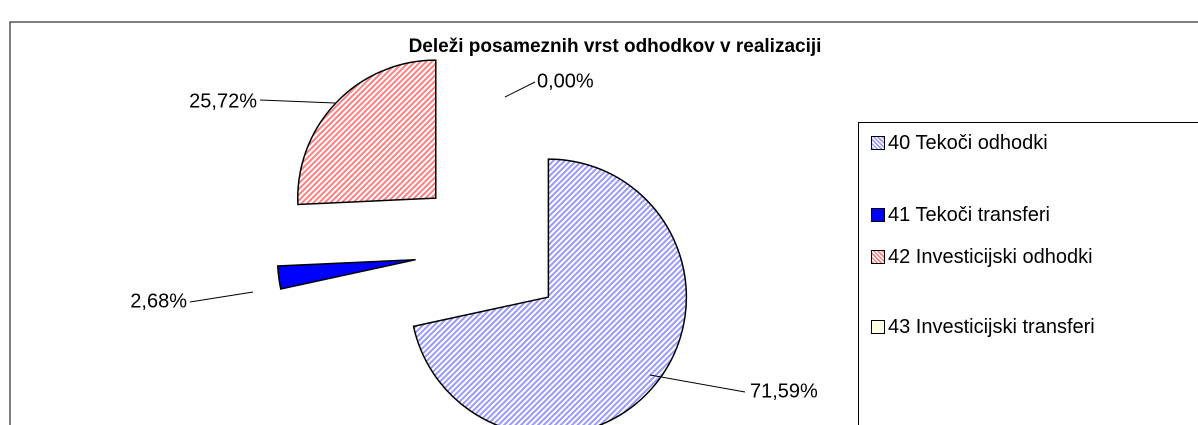 This screenshot has height=425, width=1198. Describe the element at coordinates (991, 327) in the screenshot. I see `legend-label: 43 Investicijski transferi` at that location.